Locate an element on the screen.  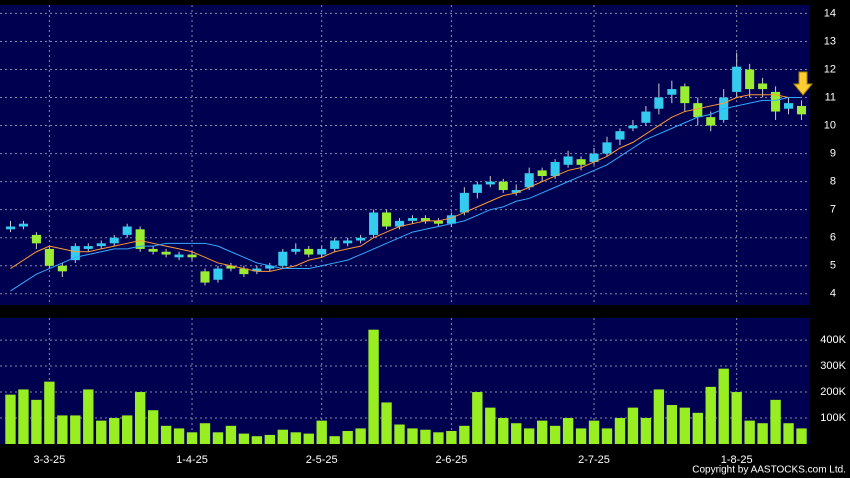
x-tick-label: 1-8-25 is located at coordinates (737, 460).